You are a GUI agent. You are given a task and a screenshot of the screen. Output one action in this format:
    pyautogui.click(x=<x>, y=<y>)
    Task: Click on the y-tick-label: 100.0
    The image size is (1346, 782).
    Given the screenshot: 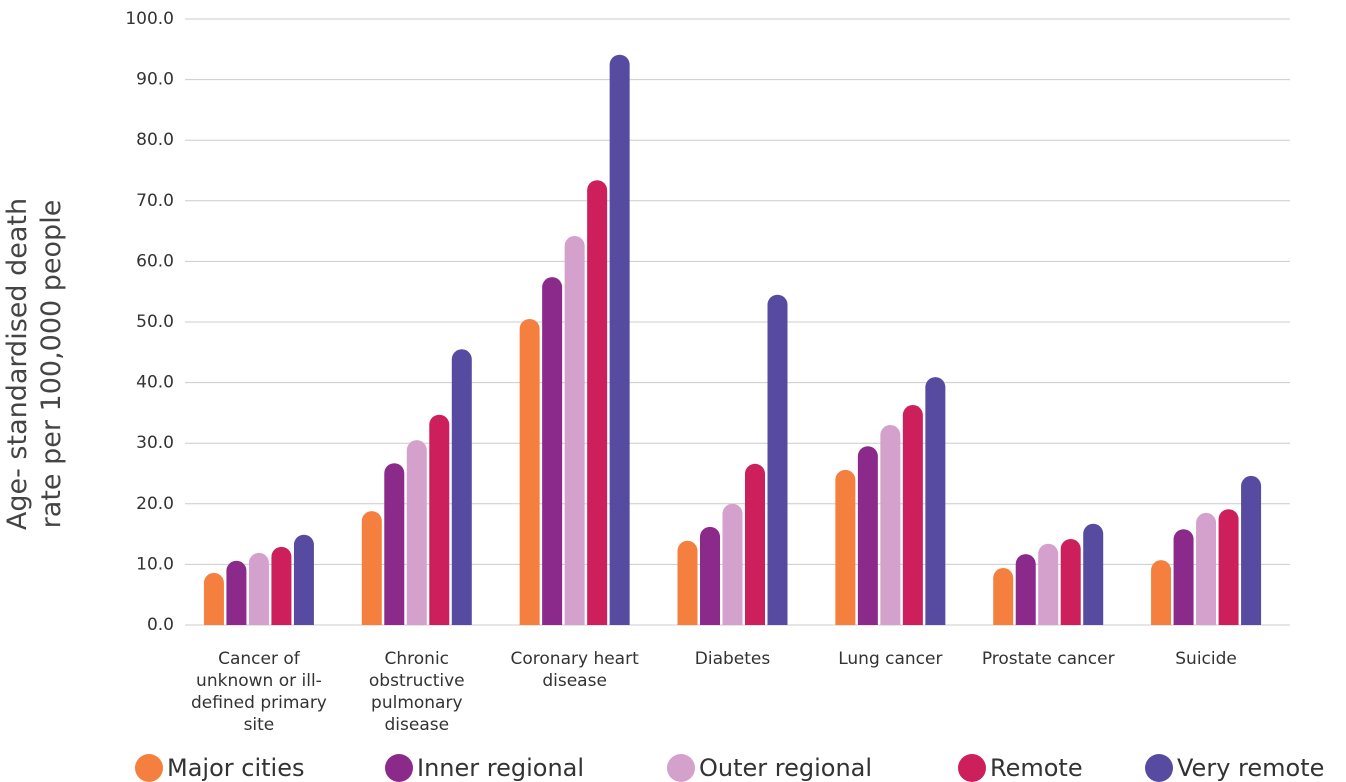 What is the action you would take?
    pyautogui.click(x=149, y=19)
    